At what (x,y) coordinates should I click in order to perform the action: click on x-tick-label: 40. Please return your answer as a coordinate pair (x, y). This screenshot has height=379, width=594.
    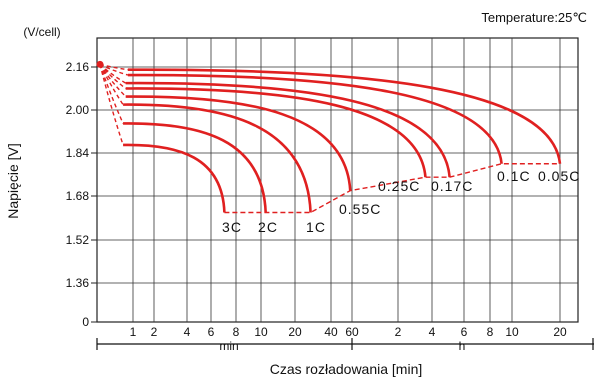
    Looking at the image, I should click on (331, 332).